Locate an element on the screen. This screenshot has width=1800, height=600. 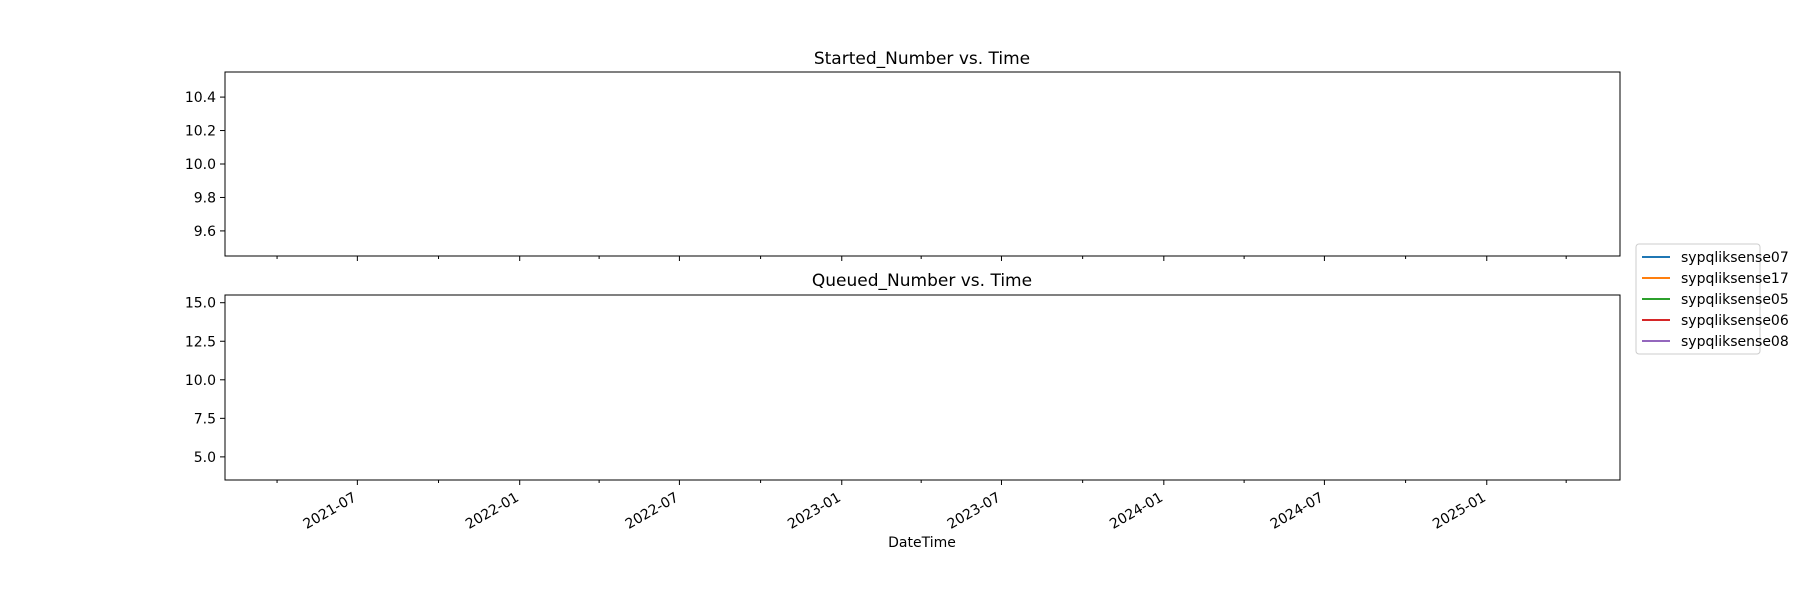
legend-label: sypqliksense07 is located at coordinates (1735, 258).